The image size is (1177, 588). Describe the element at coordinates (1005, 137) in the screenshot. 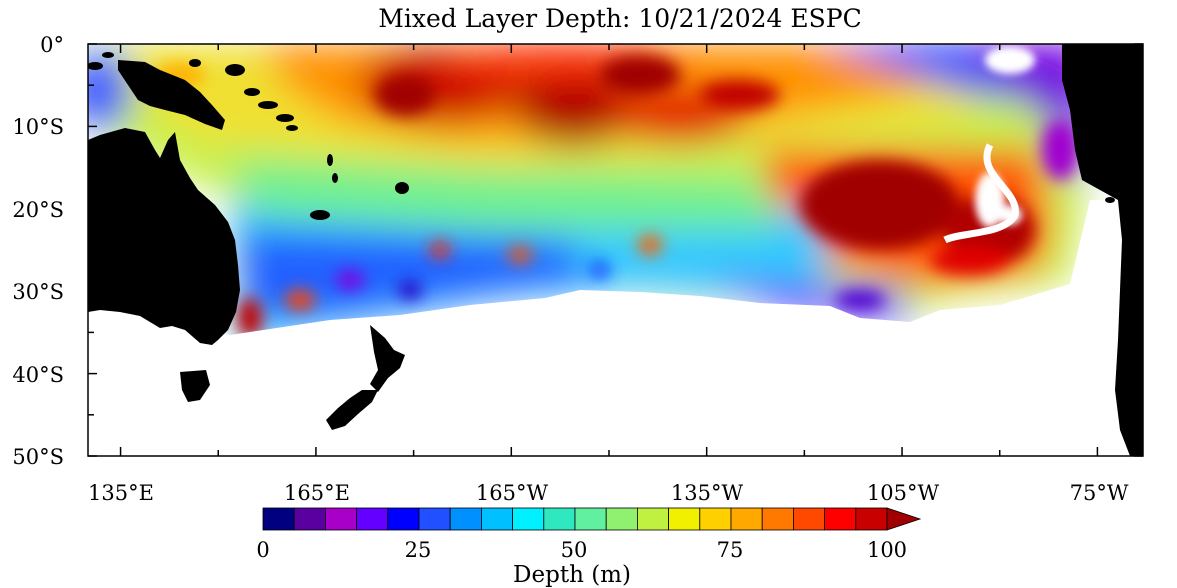

I see `nodata-features` at that location.